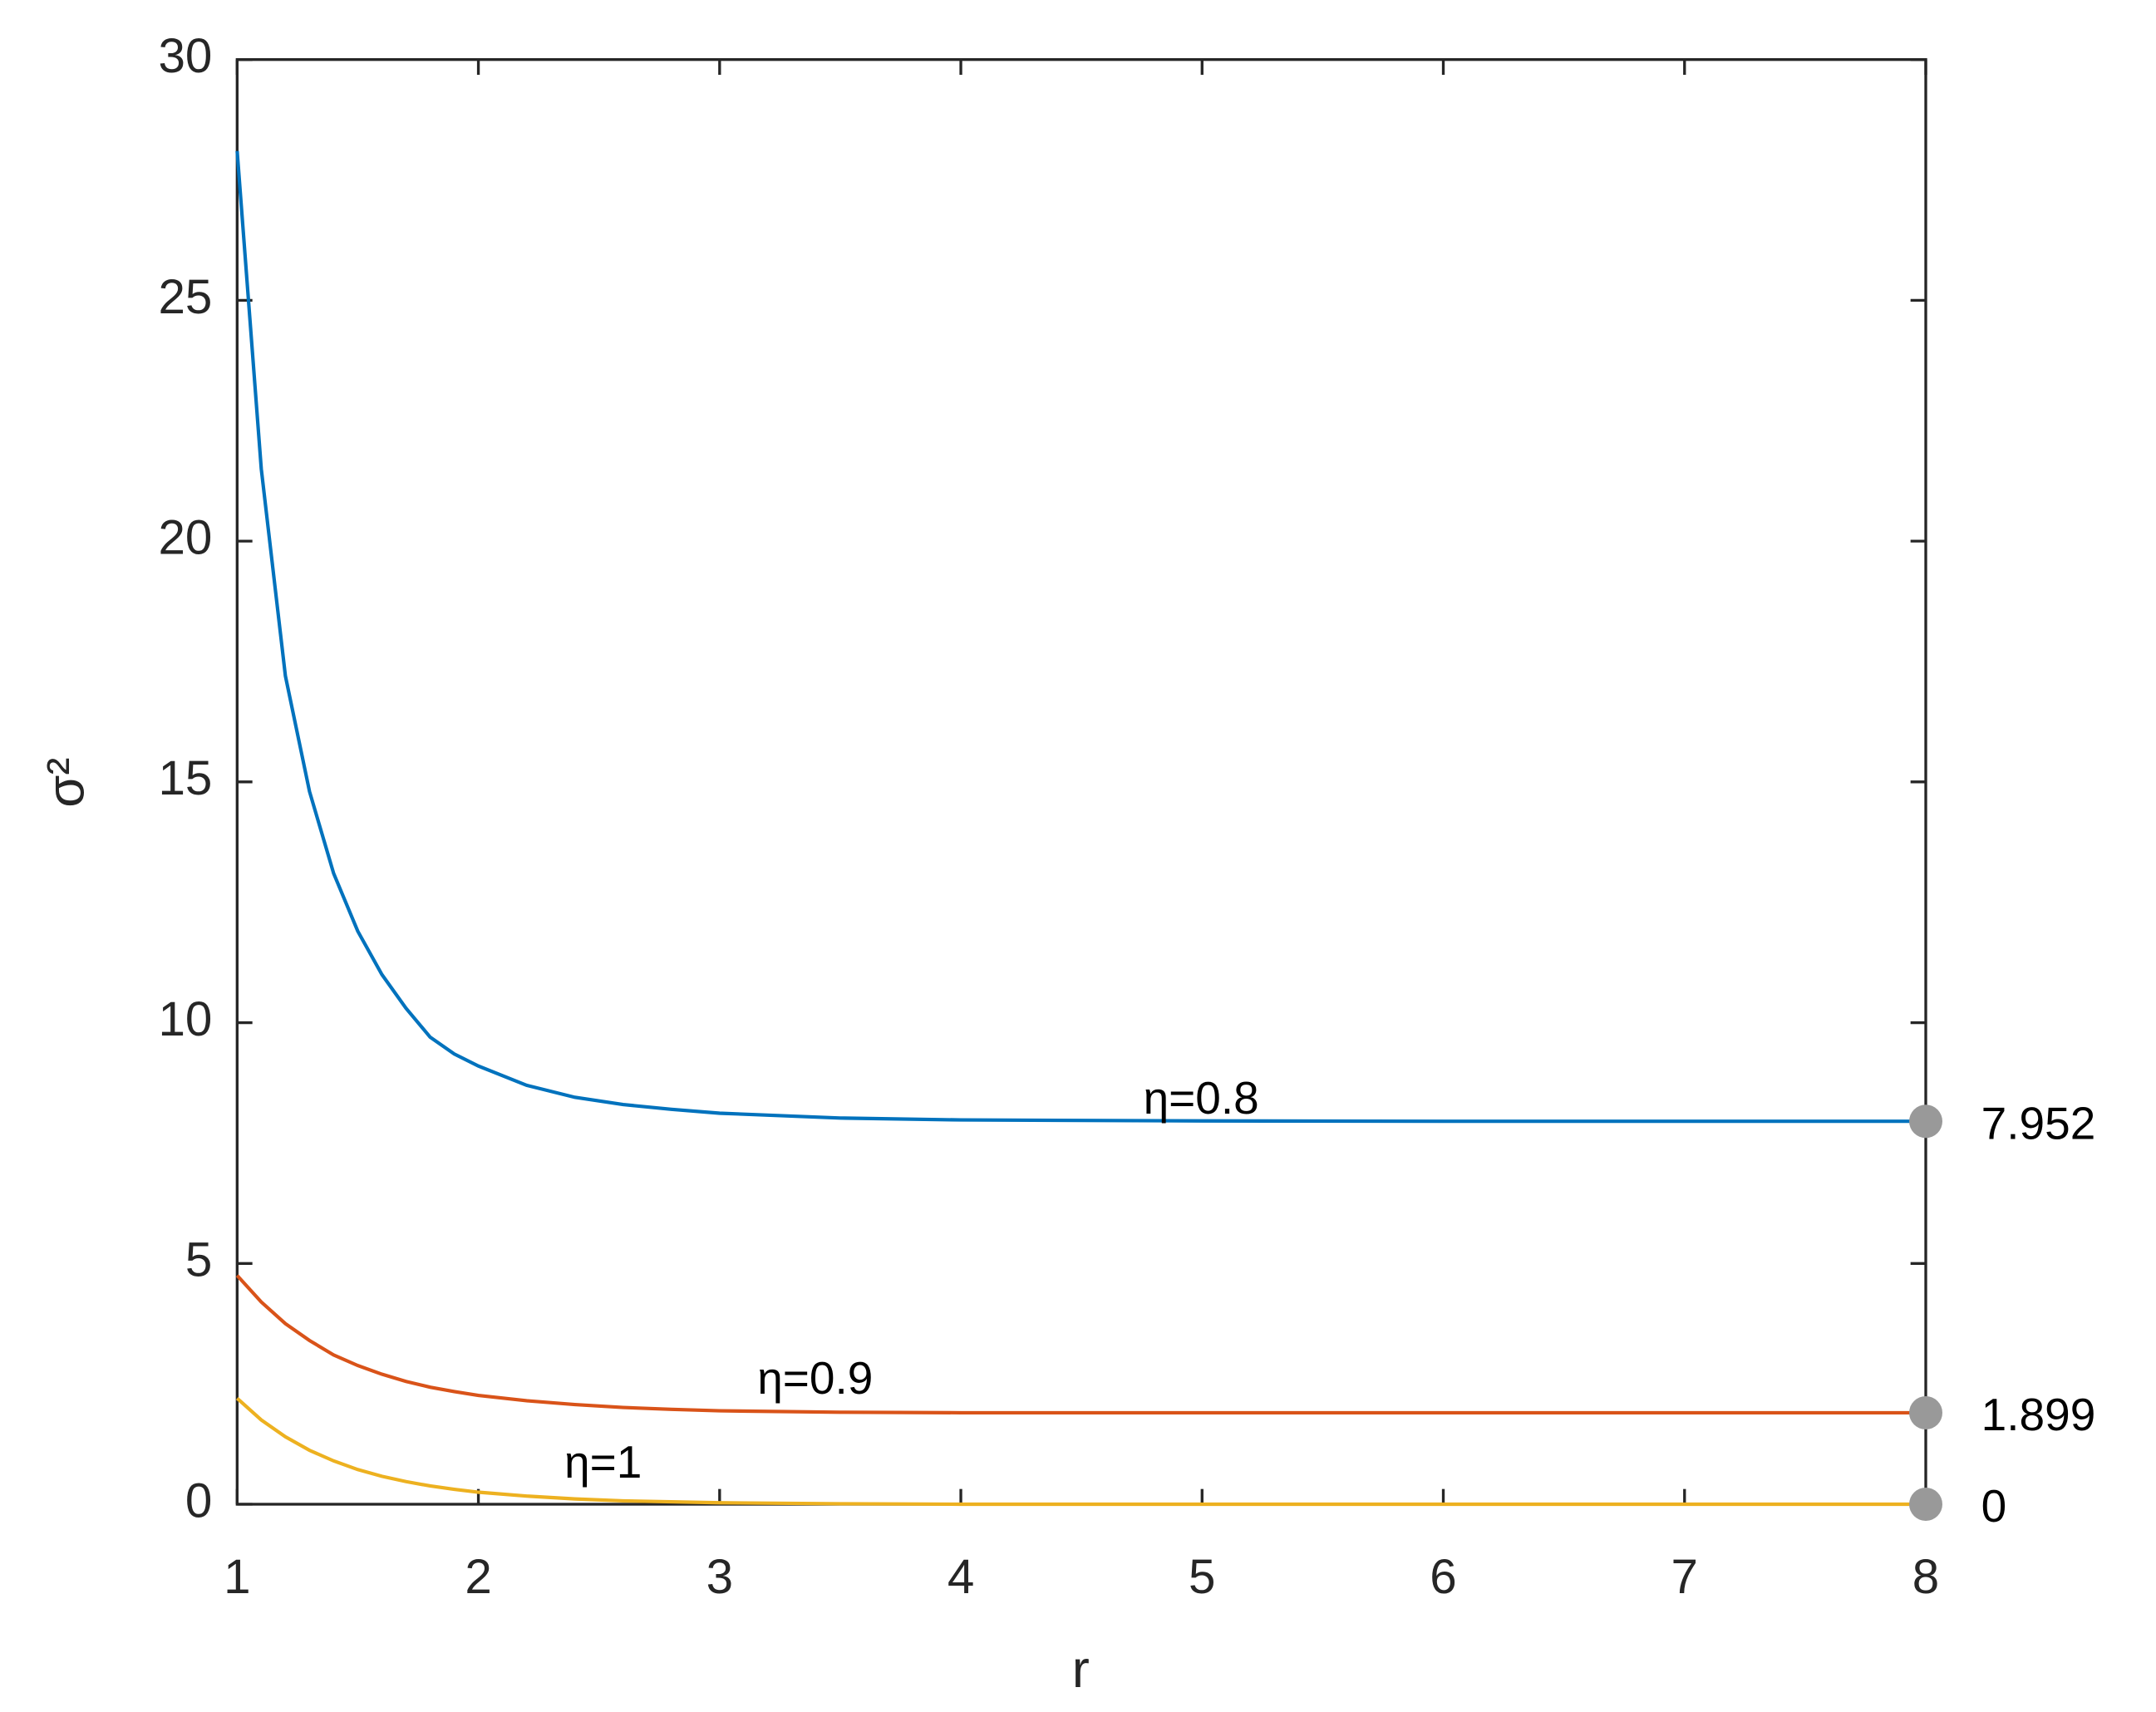 This screenshot has width=2156, height=1712. I want to click on end-value-label: 1.899, so click(2038, 1415).